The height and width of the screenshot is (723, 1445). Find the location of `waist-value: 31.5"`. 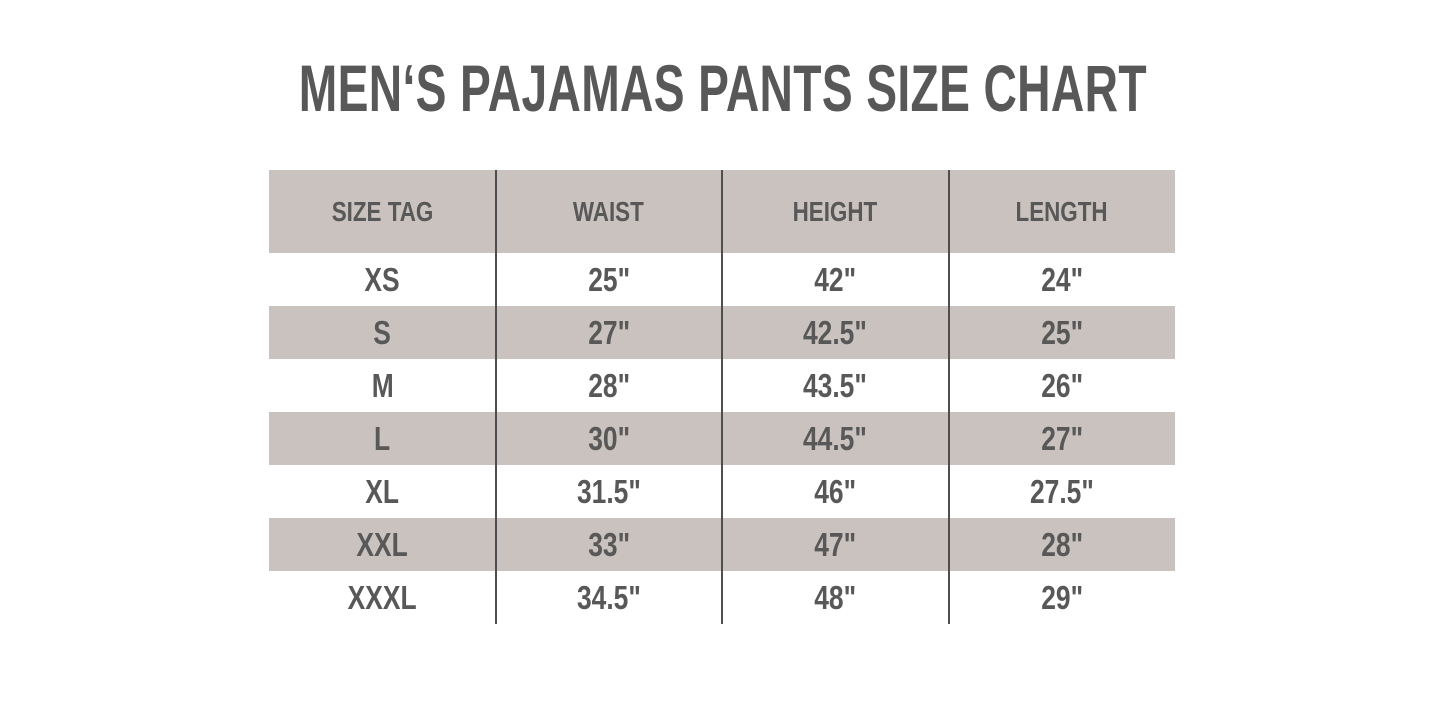

waist-value: 31.5" is located at coordinates (608, 491).